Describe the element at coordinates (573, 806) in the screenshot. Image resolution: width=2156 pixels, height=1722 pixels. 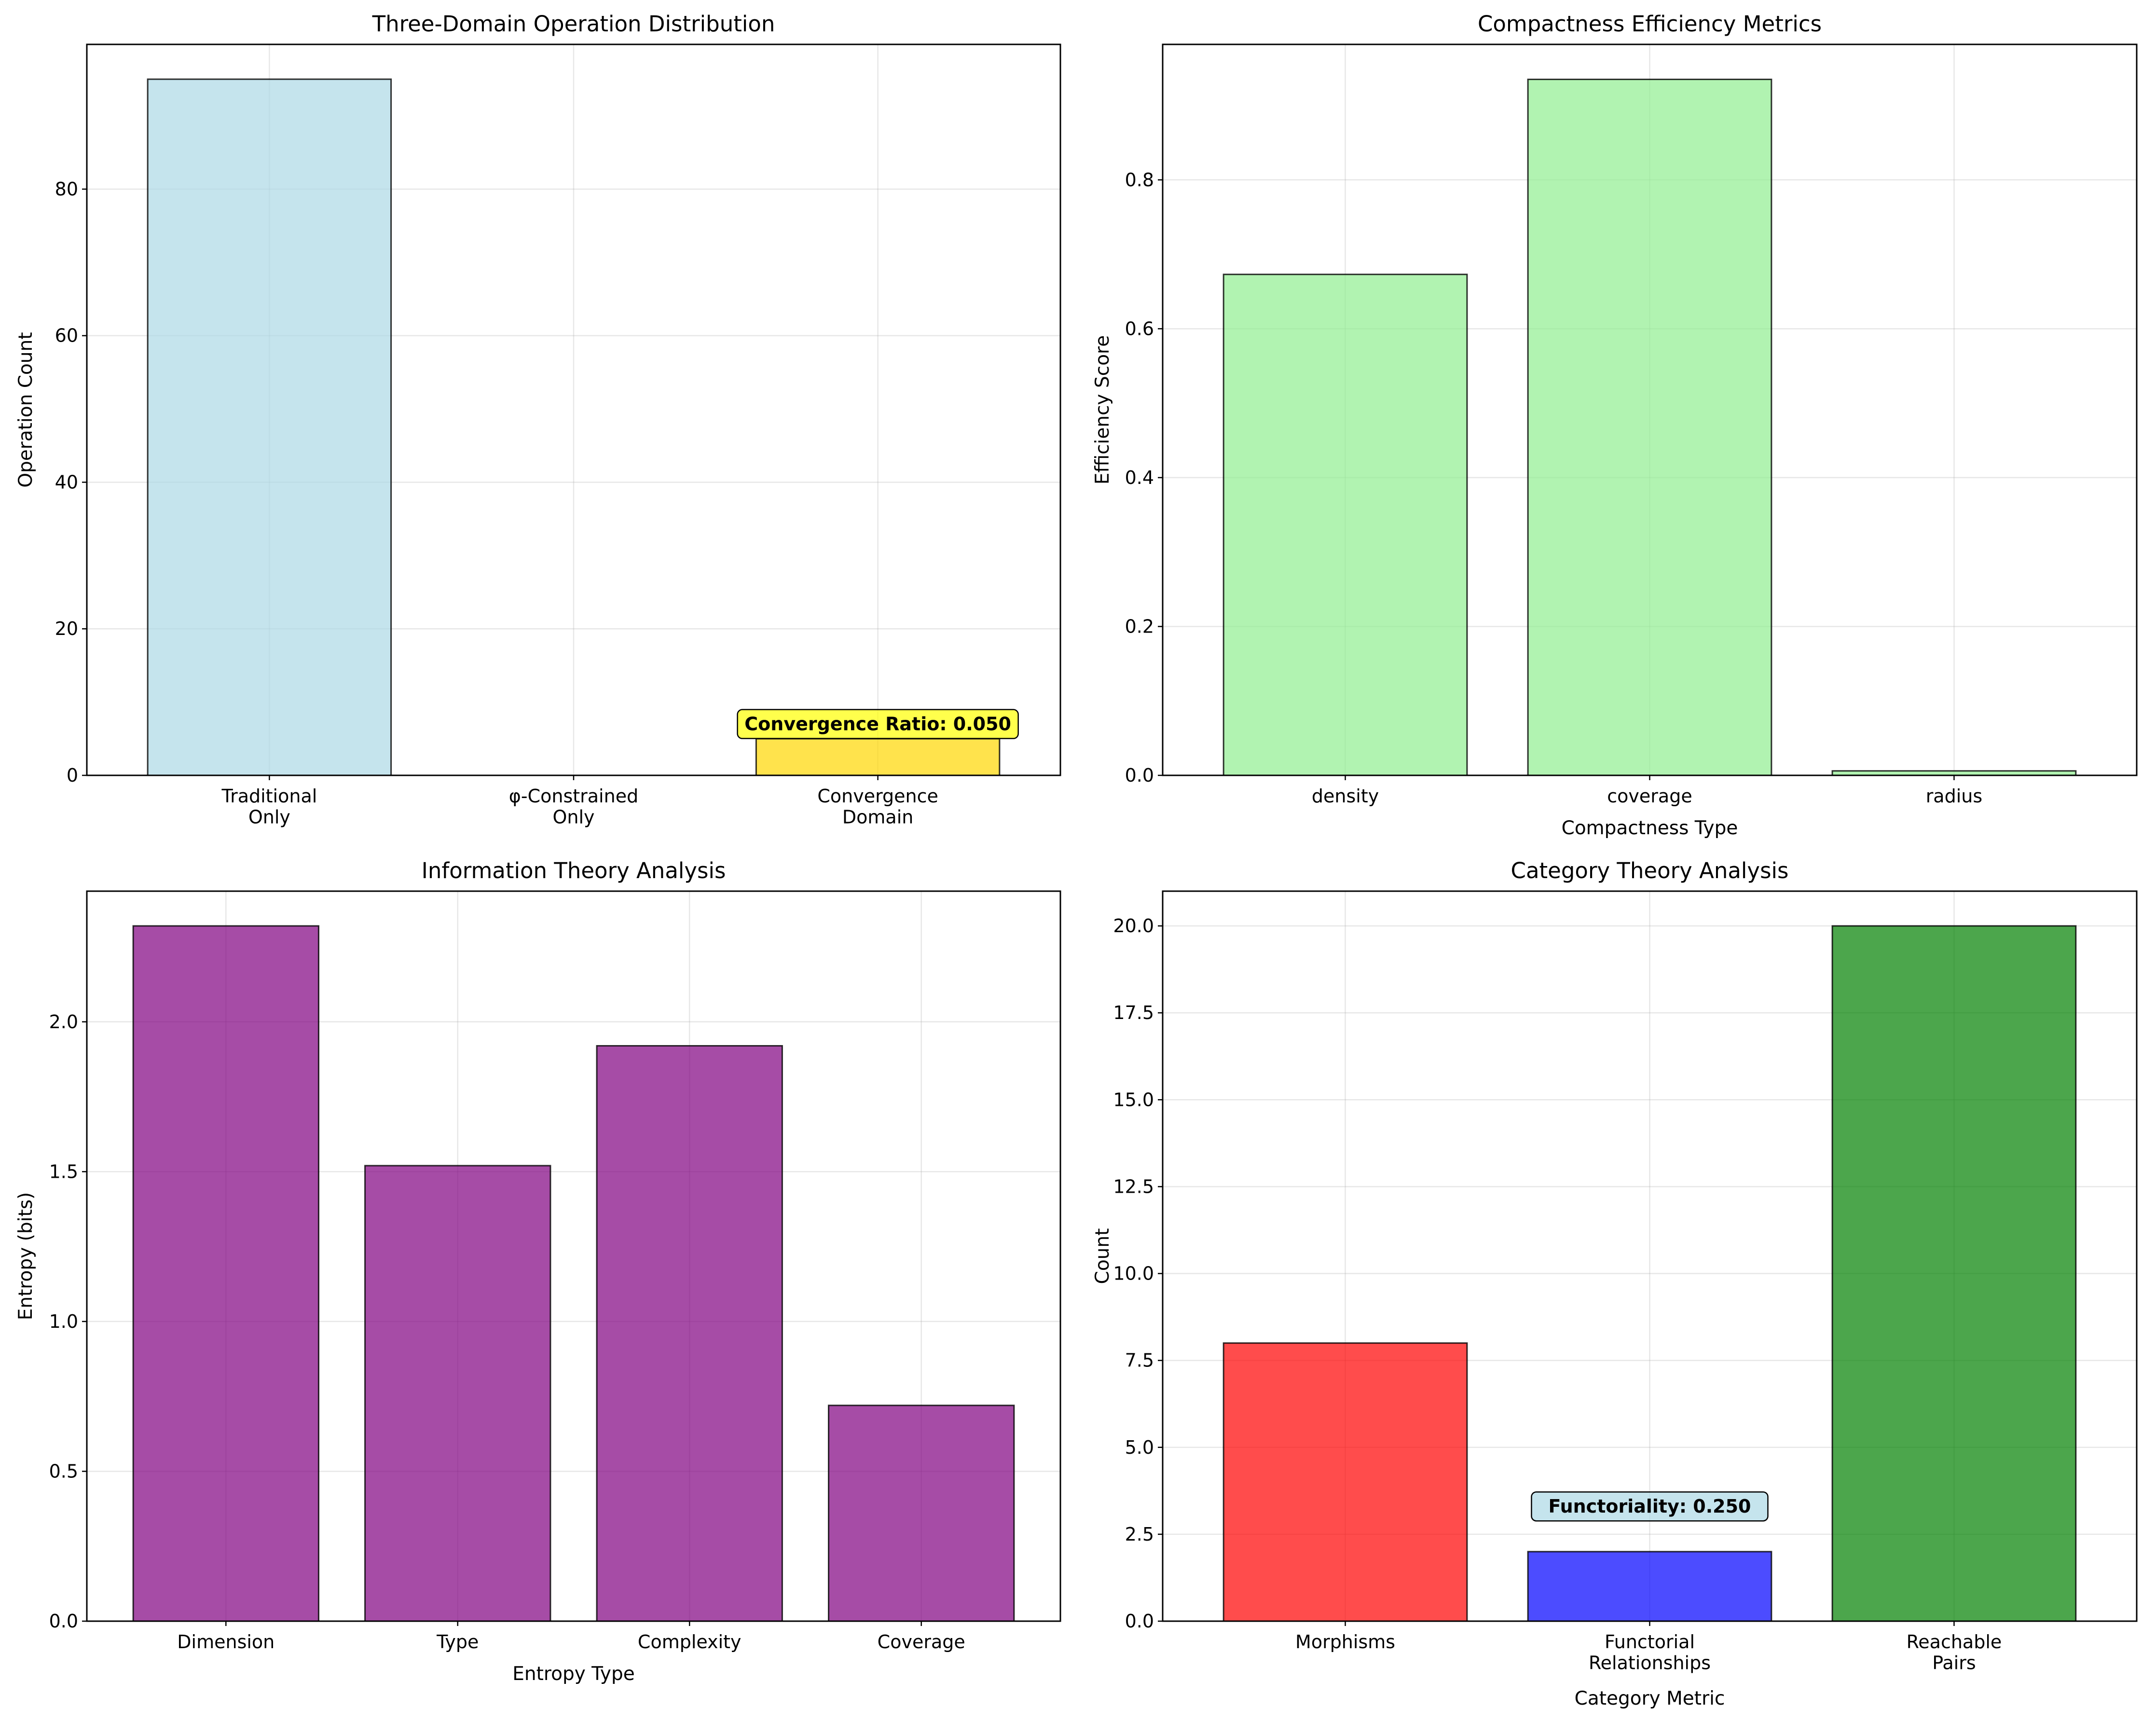
I see `x-tick-label: φ-Constrained Only` at that location.